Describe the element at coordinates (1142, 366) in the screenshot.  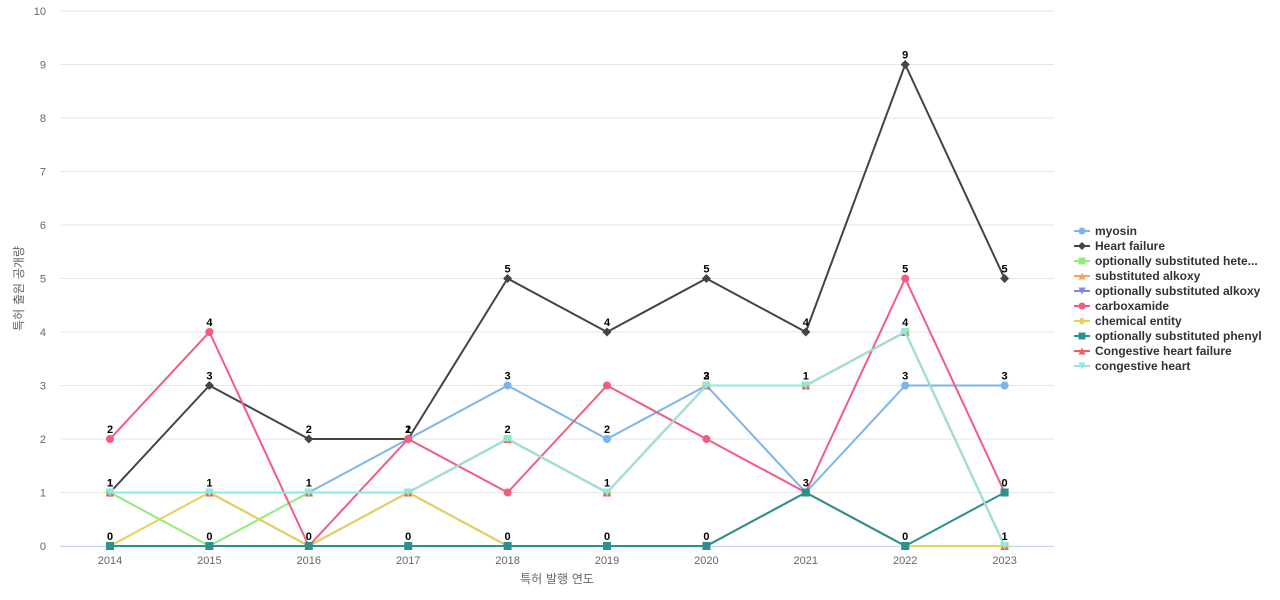
I see `legend-label: congestive heart` at that location.